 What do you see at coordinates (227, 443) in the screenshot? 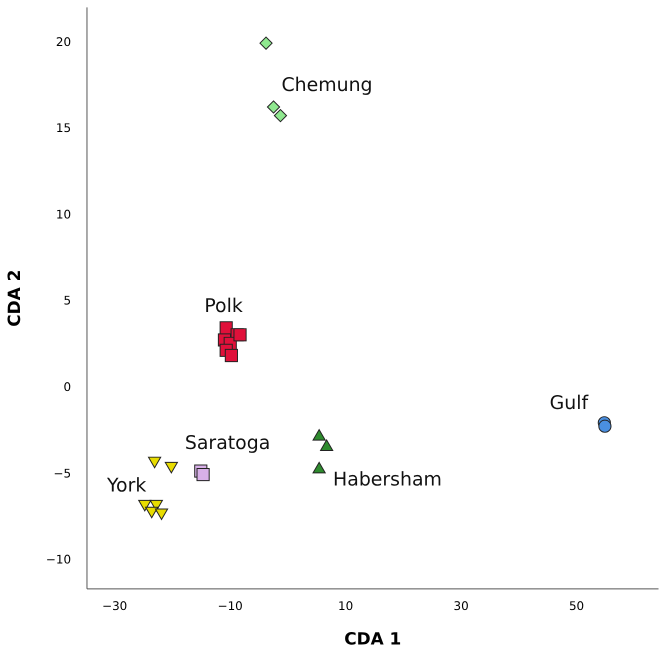
I see `series-label: Saratoga` at bounding box center [227, 443].